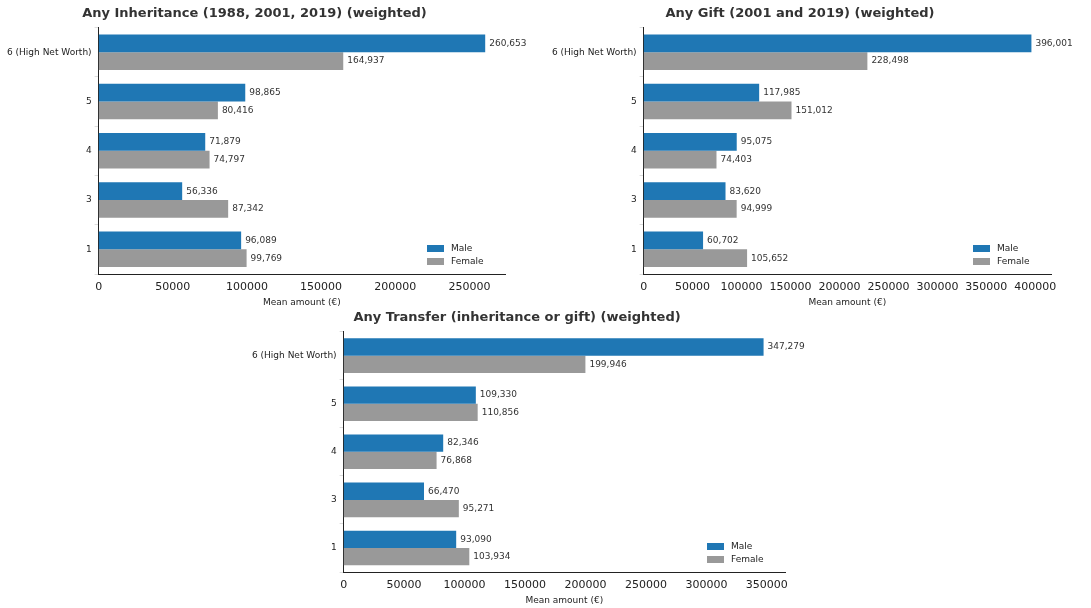 The width and height of the screenshot is (1091, 608). I want to click on data-label: 117,985, so click(782, 91).